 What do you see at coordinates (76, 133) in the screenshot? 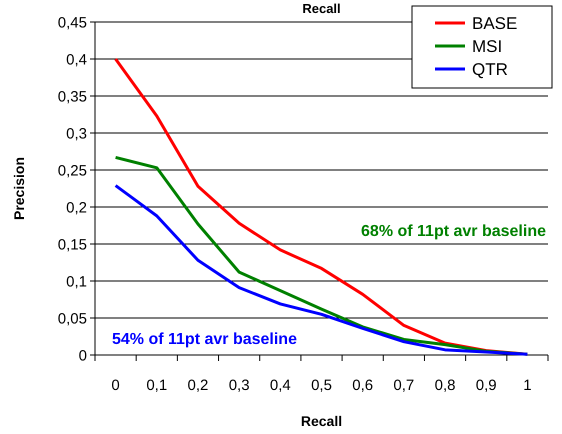
I see `y-tick-label: 0,3` at bounding box center [76, 133].